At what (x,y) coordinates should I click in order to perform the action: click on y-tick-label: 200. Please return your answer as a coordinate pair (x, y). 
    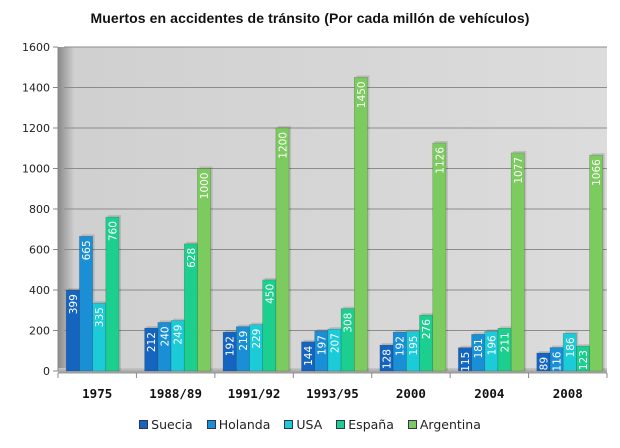
    Looking at the image, I should click on (39, 331).